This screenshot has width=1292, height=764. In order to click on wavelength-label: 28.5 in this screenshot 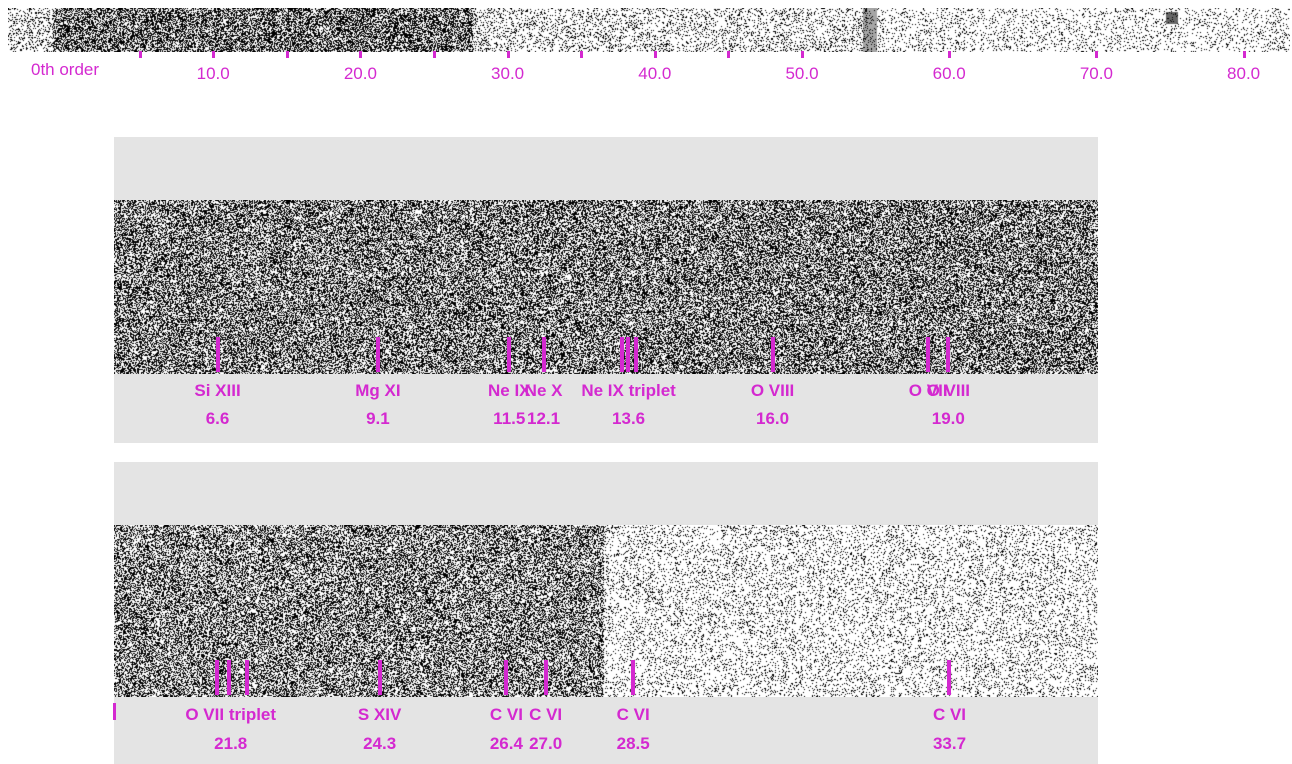, I will do `click(633, 743)`.